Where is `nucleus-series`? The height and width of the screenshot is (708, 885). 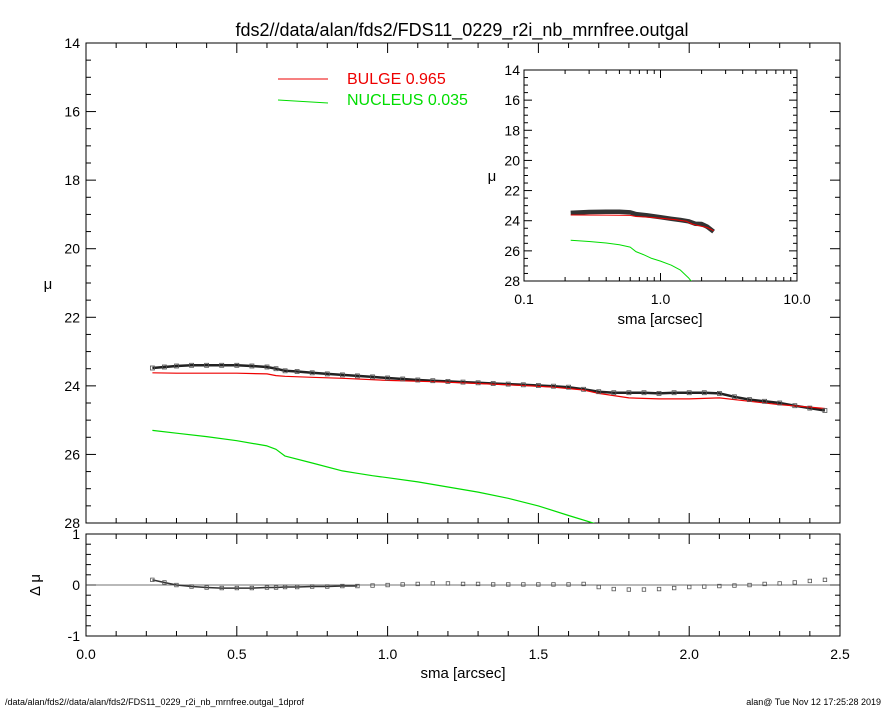 nucleus-series is located at coordinates (374, 476).